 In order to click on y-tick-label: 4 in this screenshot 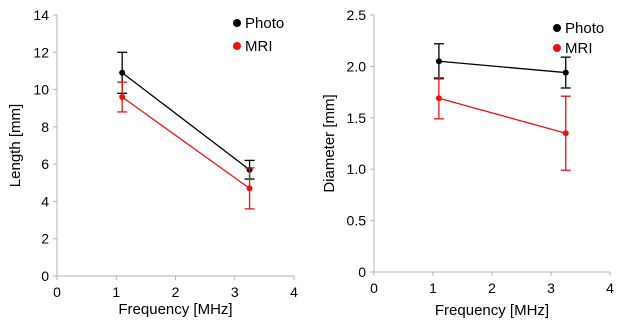, I will do `click(45, 201)`.